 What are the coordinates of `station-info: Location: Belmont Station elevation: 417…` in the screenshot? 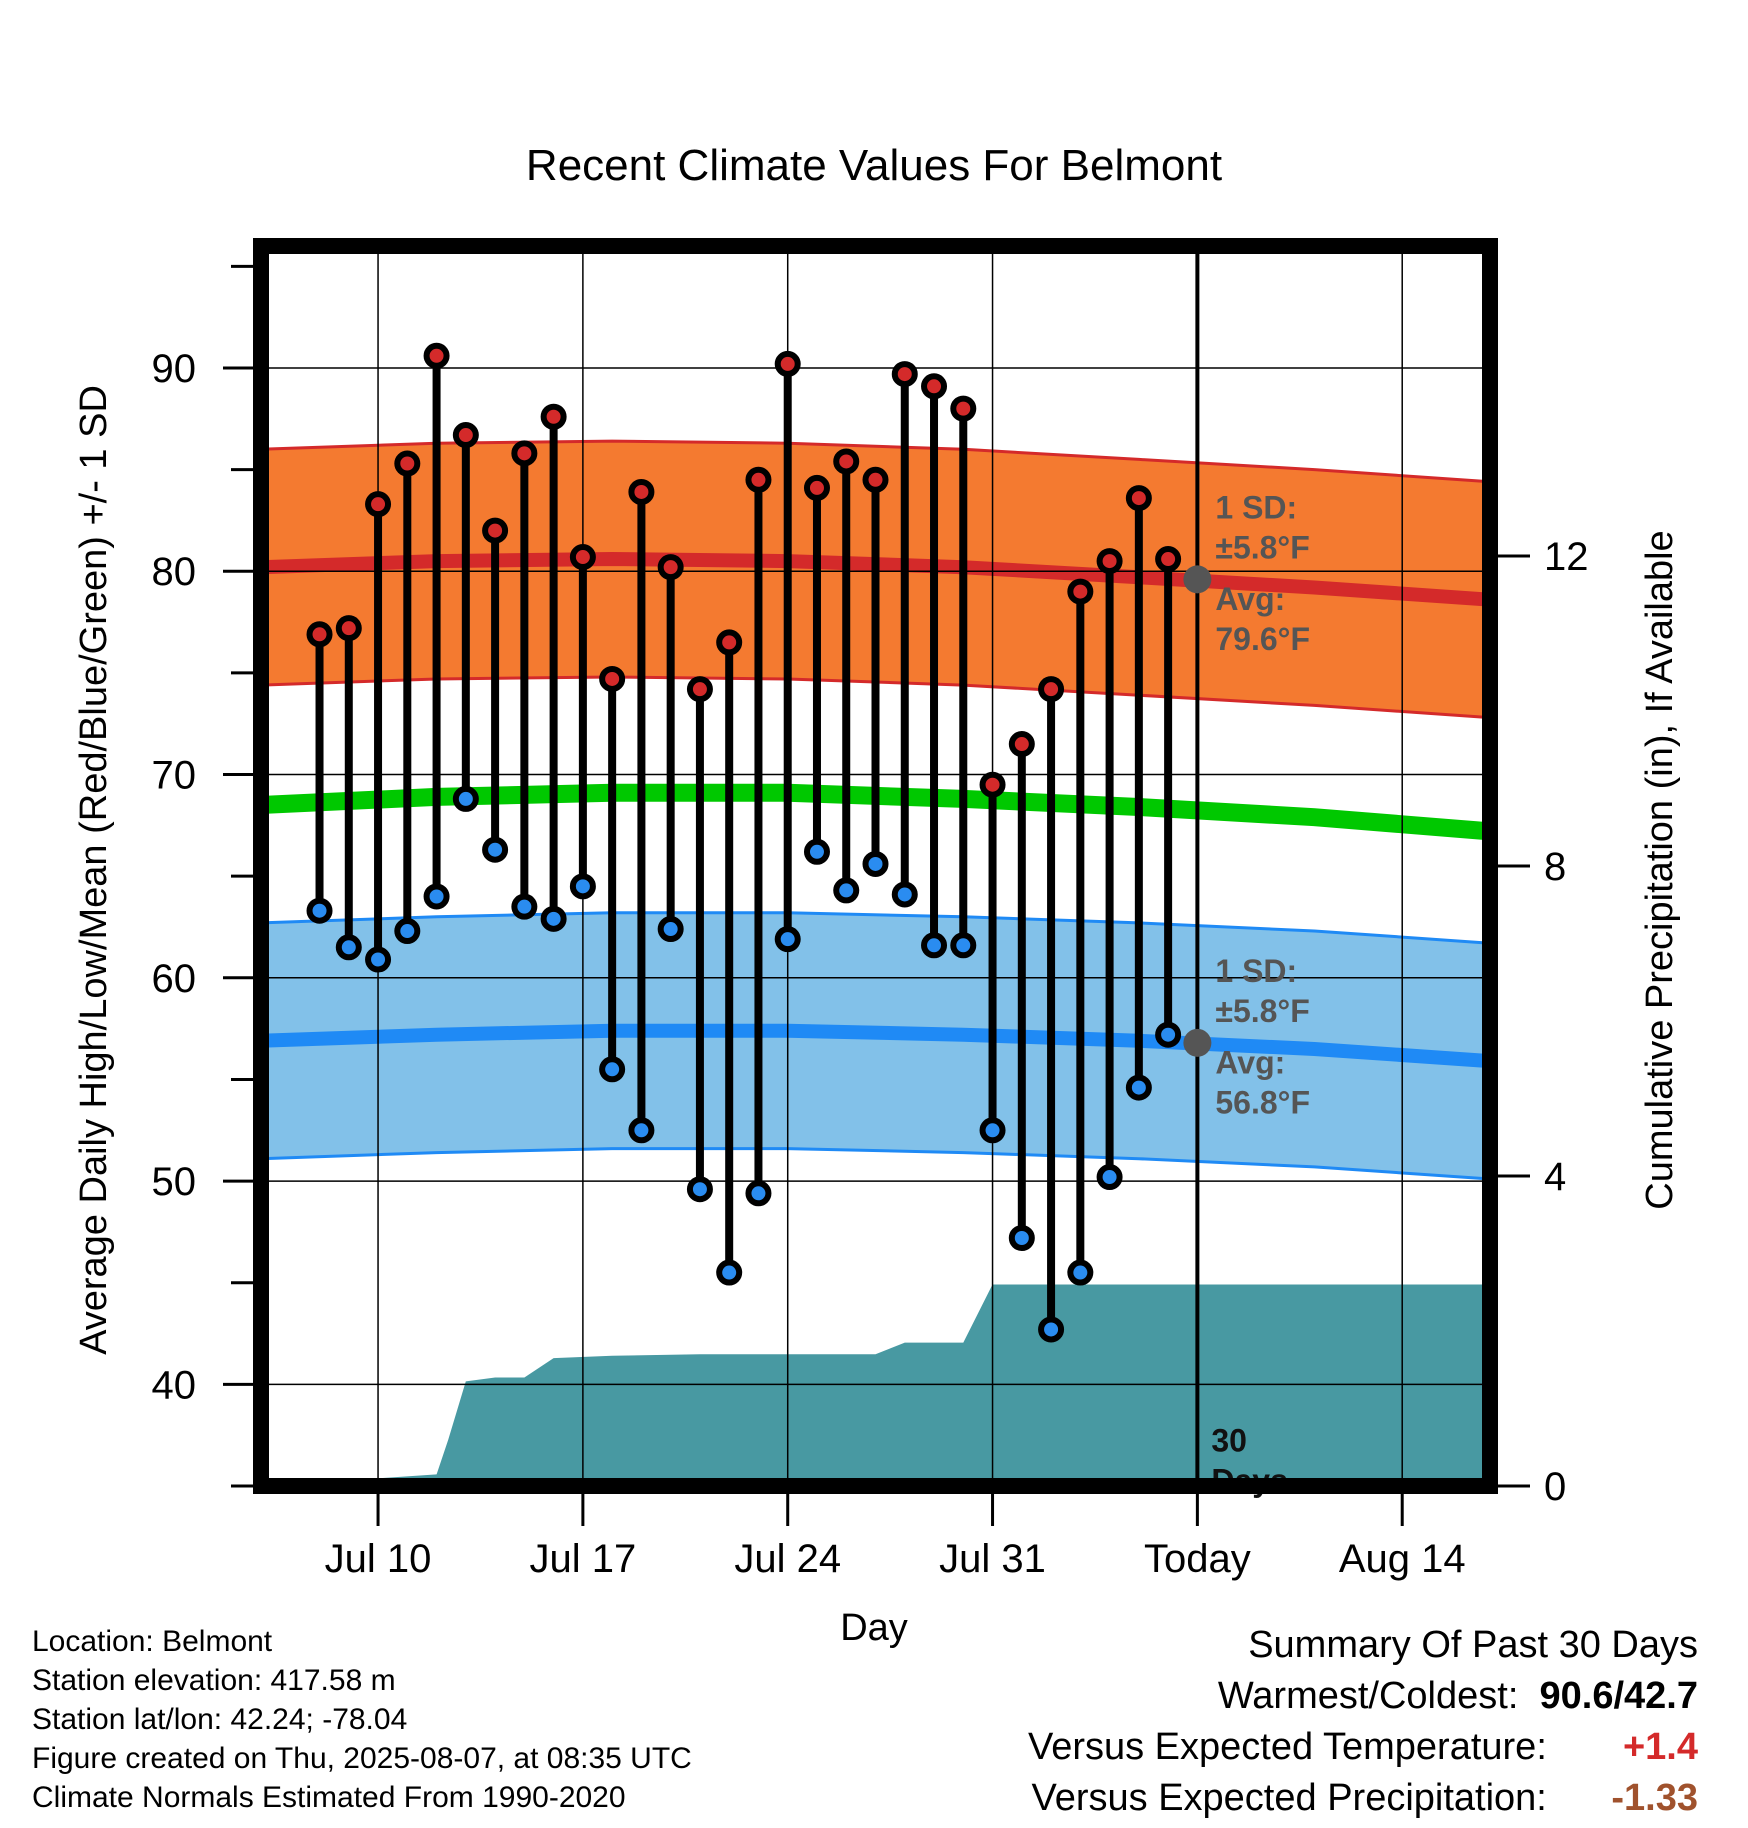 It's located at (362, 1719).